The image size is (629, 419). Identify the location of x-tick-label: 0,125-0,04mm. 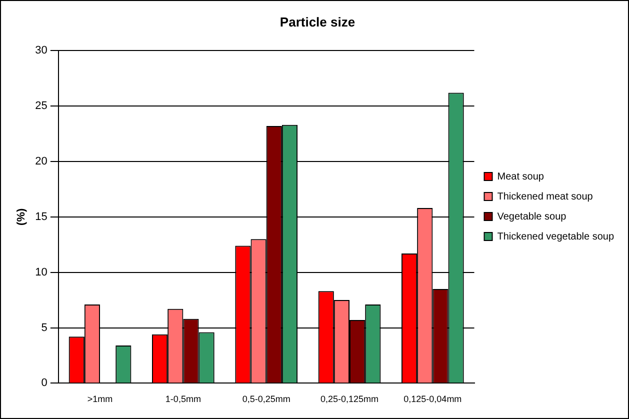
(433, 399).